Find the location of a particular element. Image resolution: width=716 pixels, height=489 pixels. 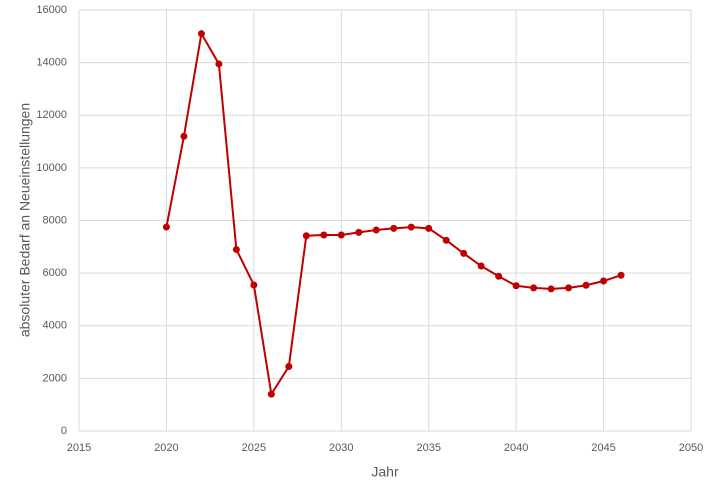

y-tick-label: 12000 is located at coordinates (51, 115).